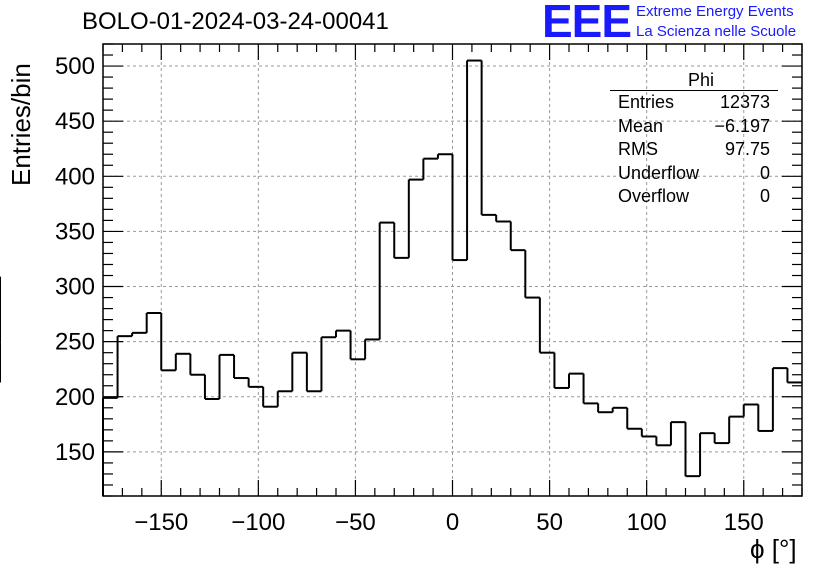 This screenshot has width=836, height=572. Describe the element at coordinates (75, 176) in the screenshot. I see `y-tick-label: 400` at that location.